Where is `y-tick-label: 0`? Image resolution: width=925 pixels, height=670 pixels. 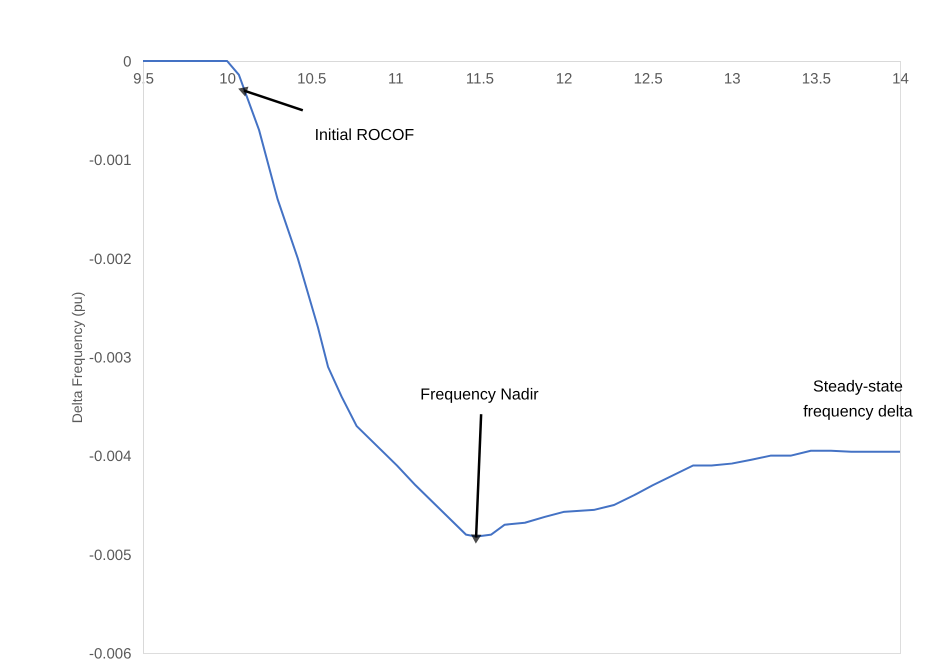 y-tick-label: 0 is located at coordinates (127, 62).